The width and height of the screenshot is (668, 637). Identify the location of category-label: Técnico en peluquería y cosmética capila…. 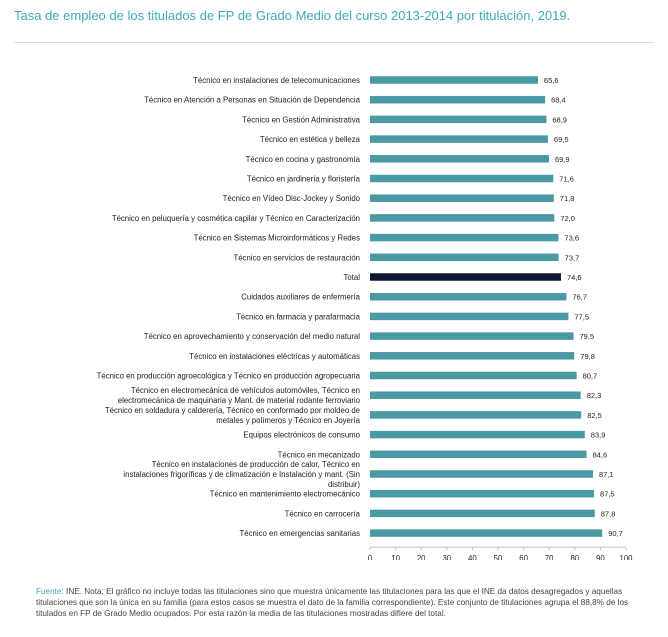
(236, 218).